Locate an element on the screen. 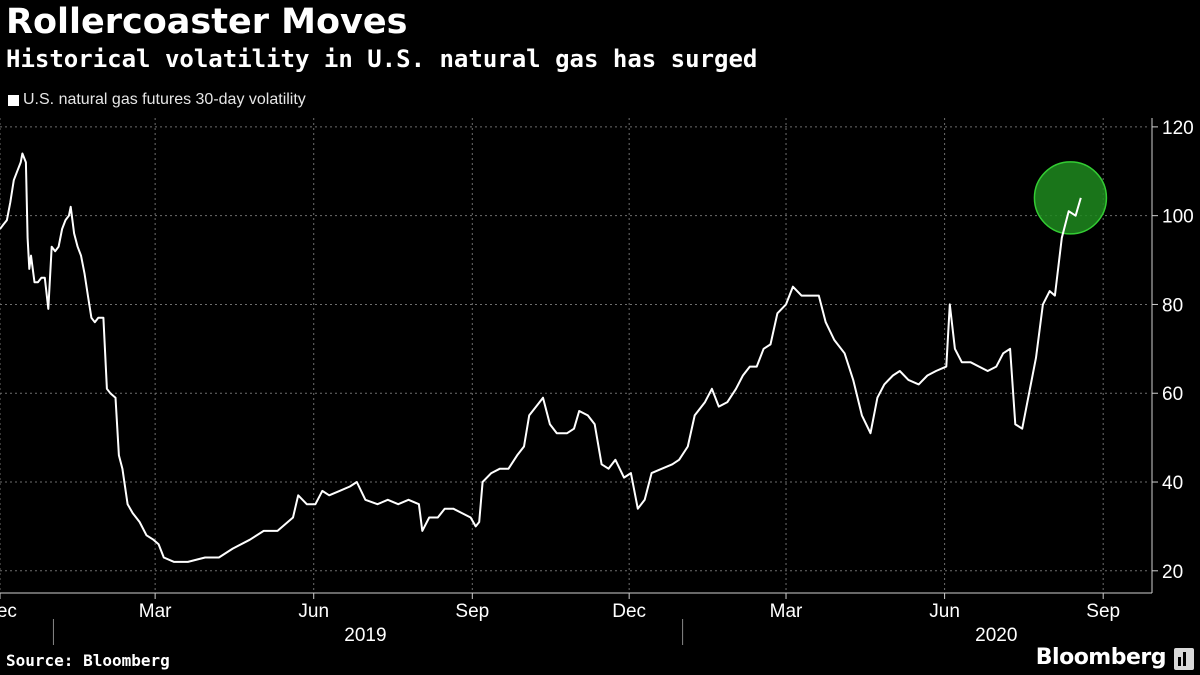  y-tick-label: 100 is located at coordinates (1178, 217).